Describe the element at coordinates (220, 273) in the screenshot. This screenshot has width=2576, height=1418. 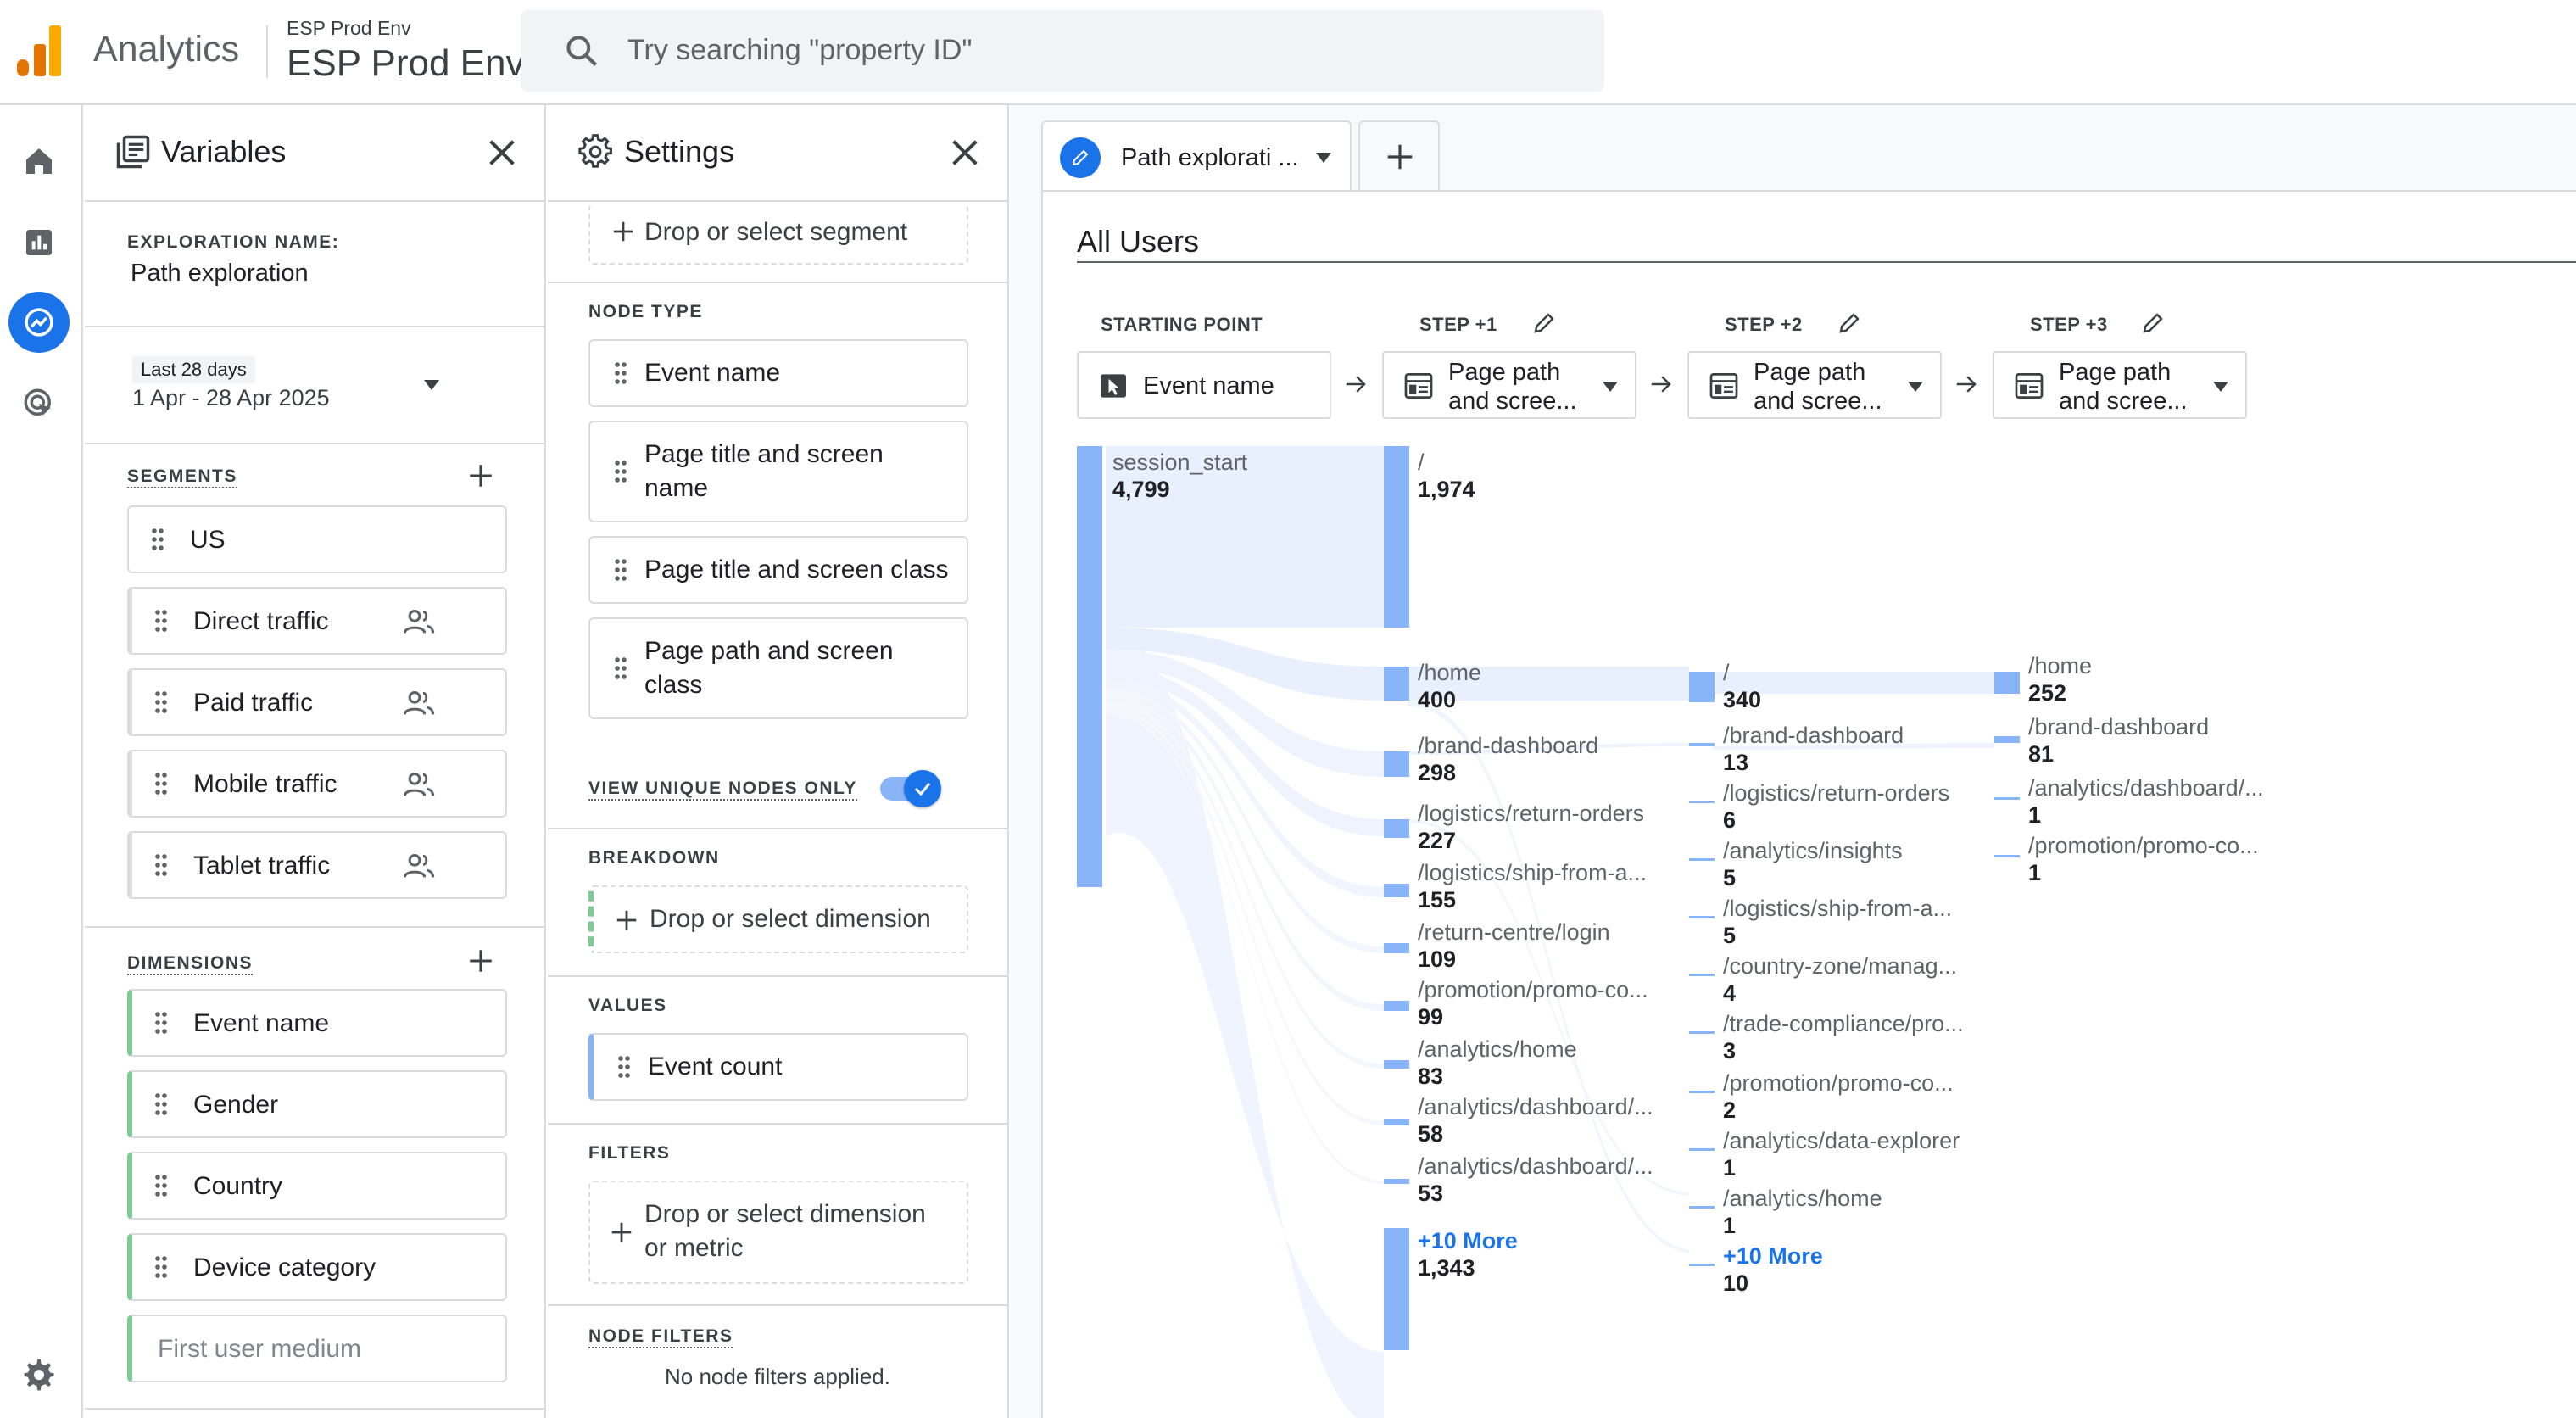
I see `exploration-name-input: Path exploration` at that location.